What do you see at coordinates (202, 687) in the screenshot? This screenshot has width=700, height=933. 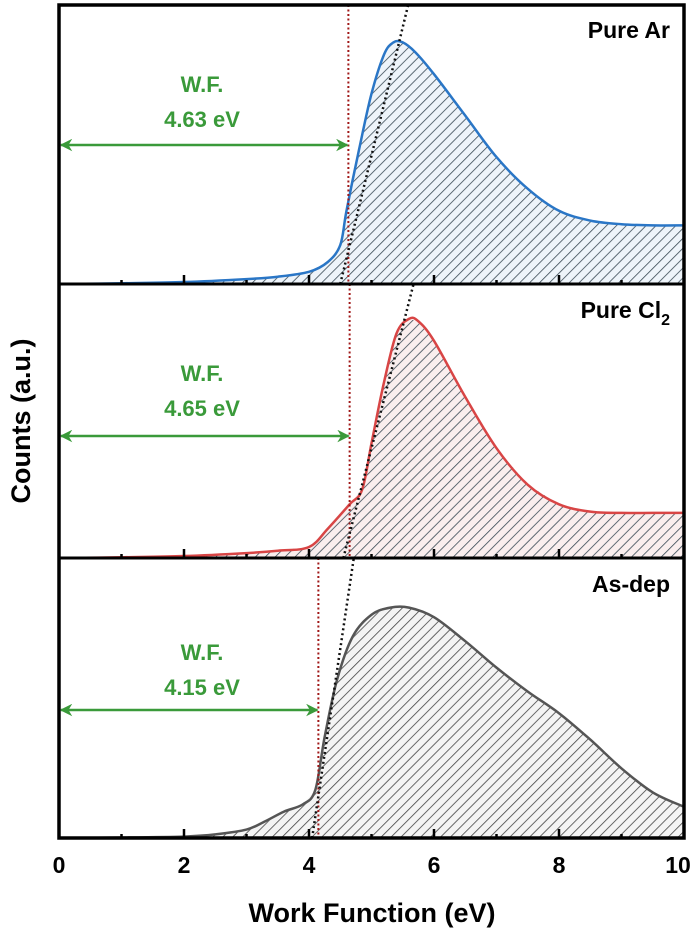 I see `wf-annotation-value: 4.15 eV` at bounding box center [202, 687].